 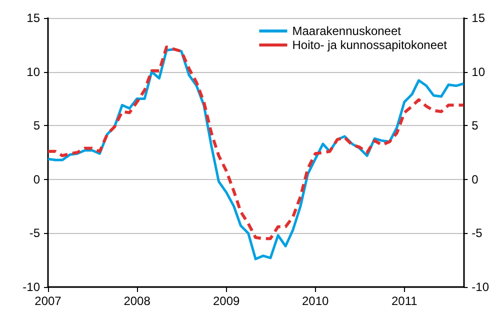 What do you see at coordinates (36, 179) in the screenshot?
I see `y-tick-label: 0` at bounding box center [36, 179].